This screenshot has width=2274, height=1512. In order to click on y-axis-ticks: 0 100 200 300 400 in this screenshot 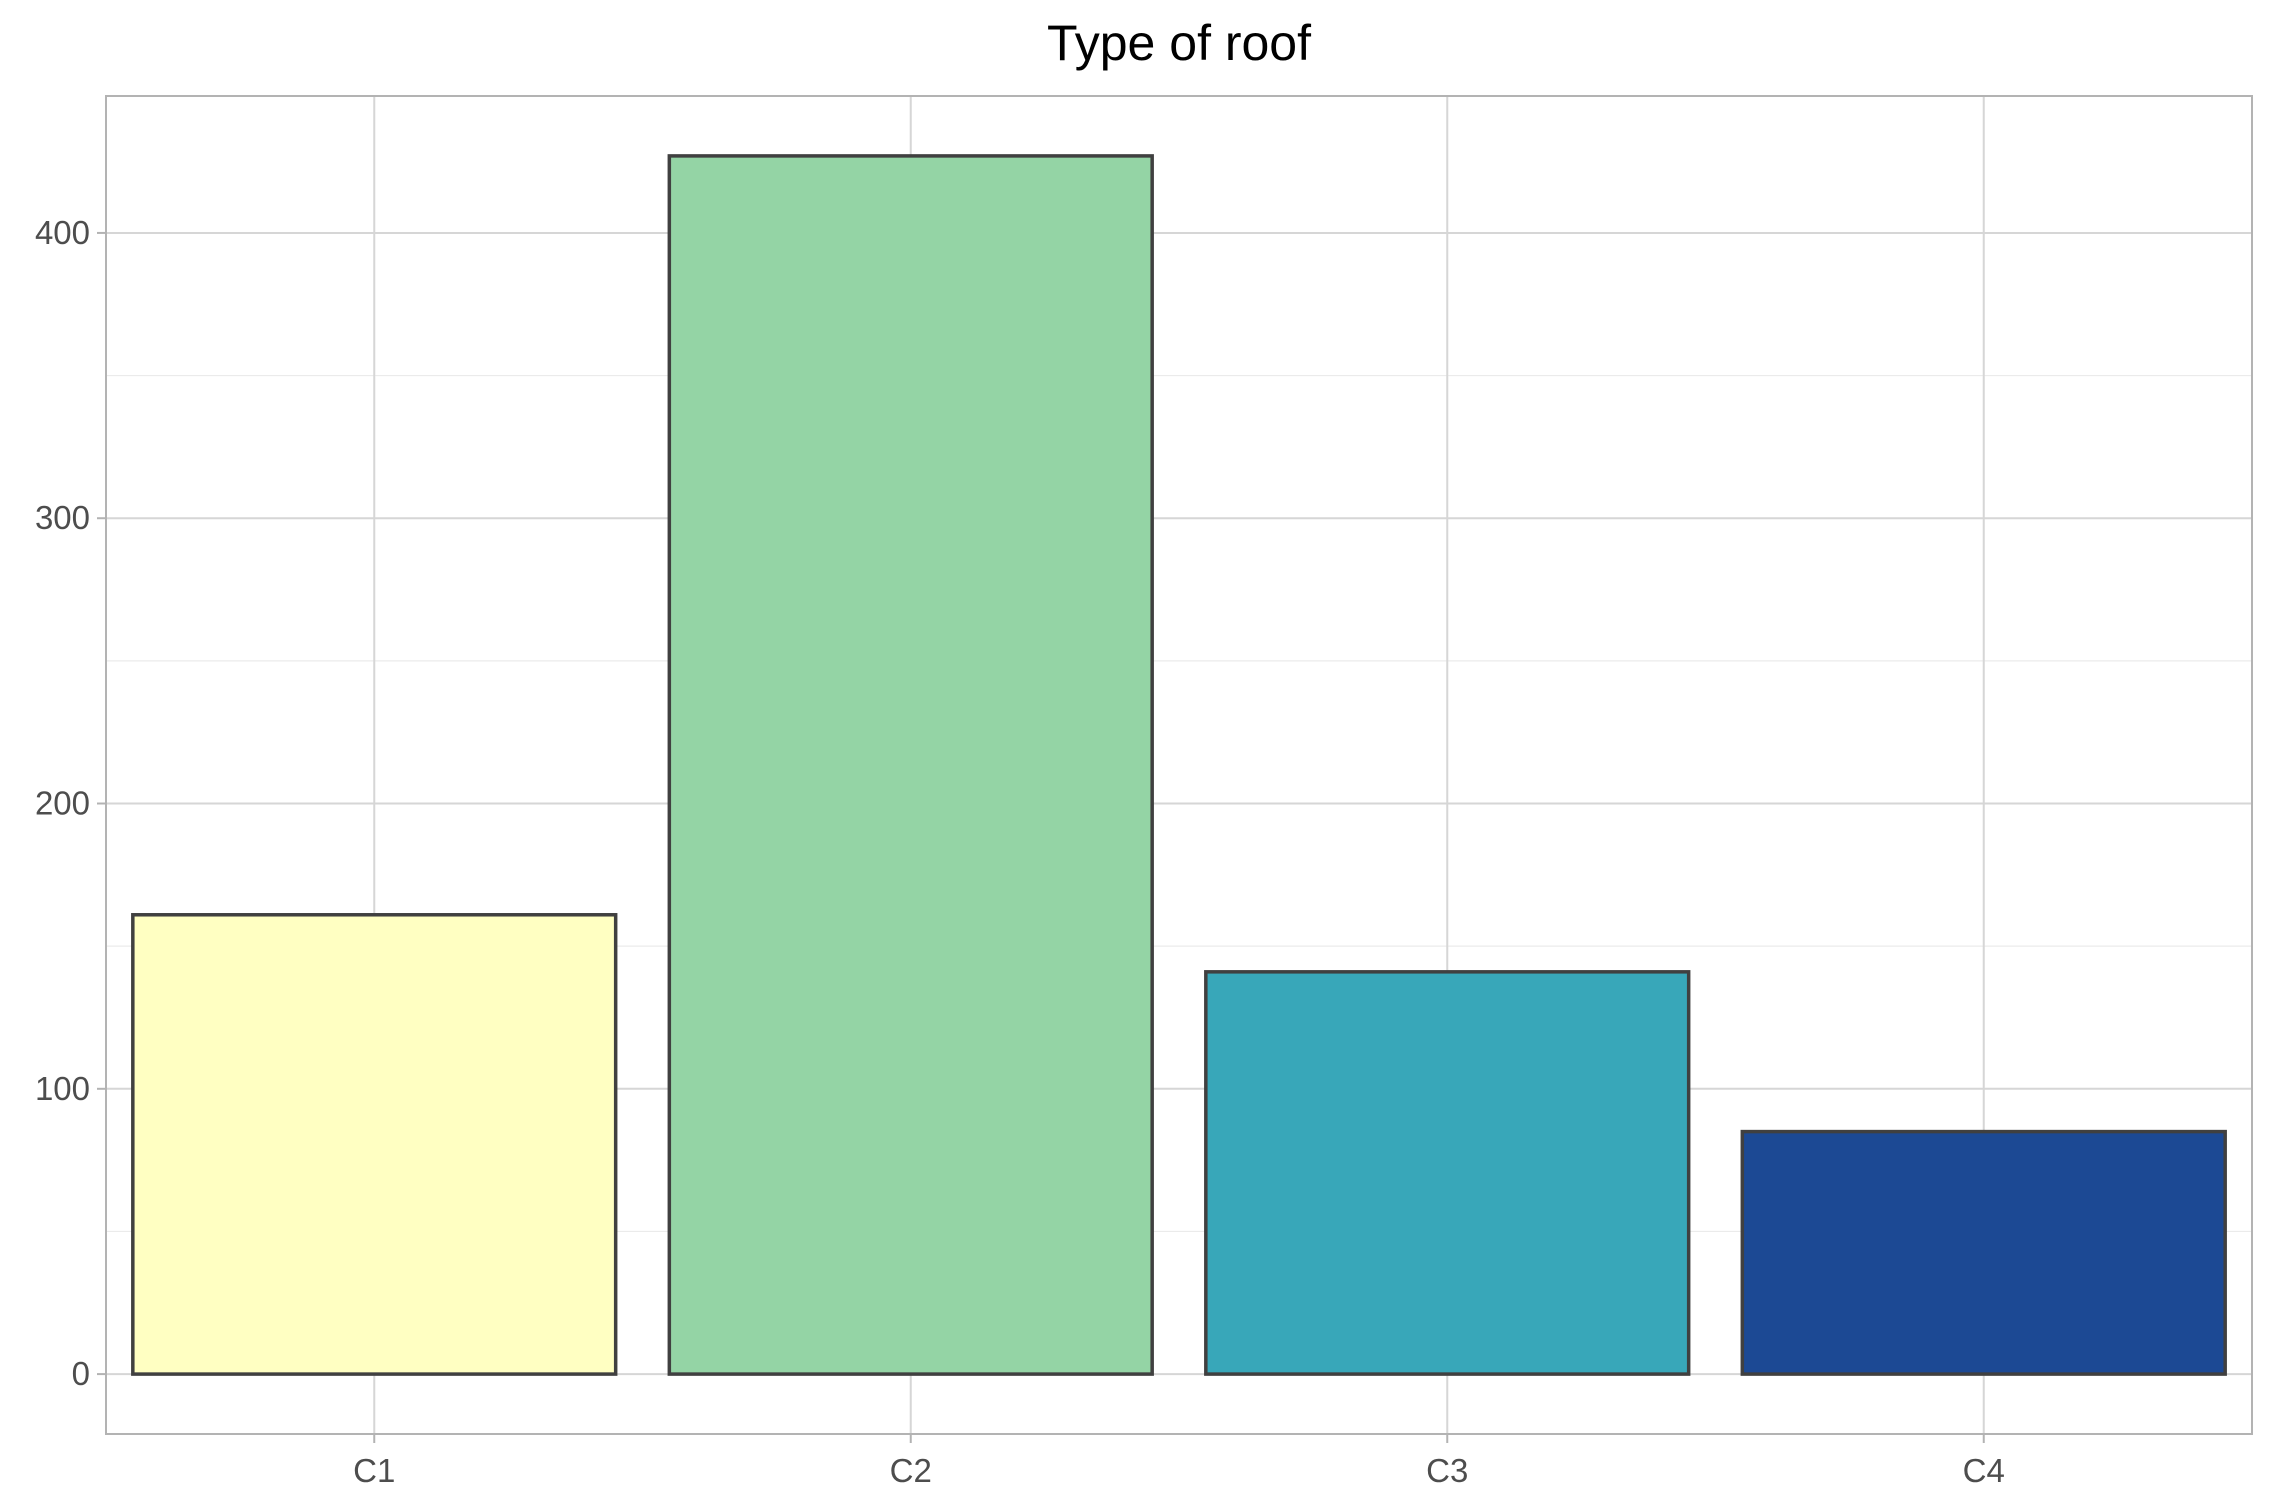, I will do `click(70, 803)`.